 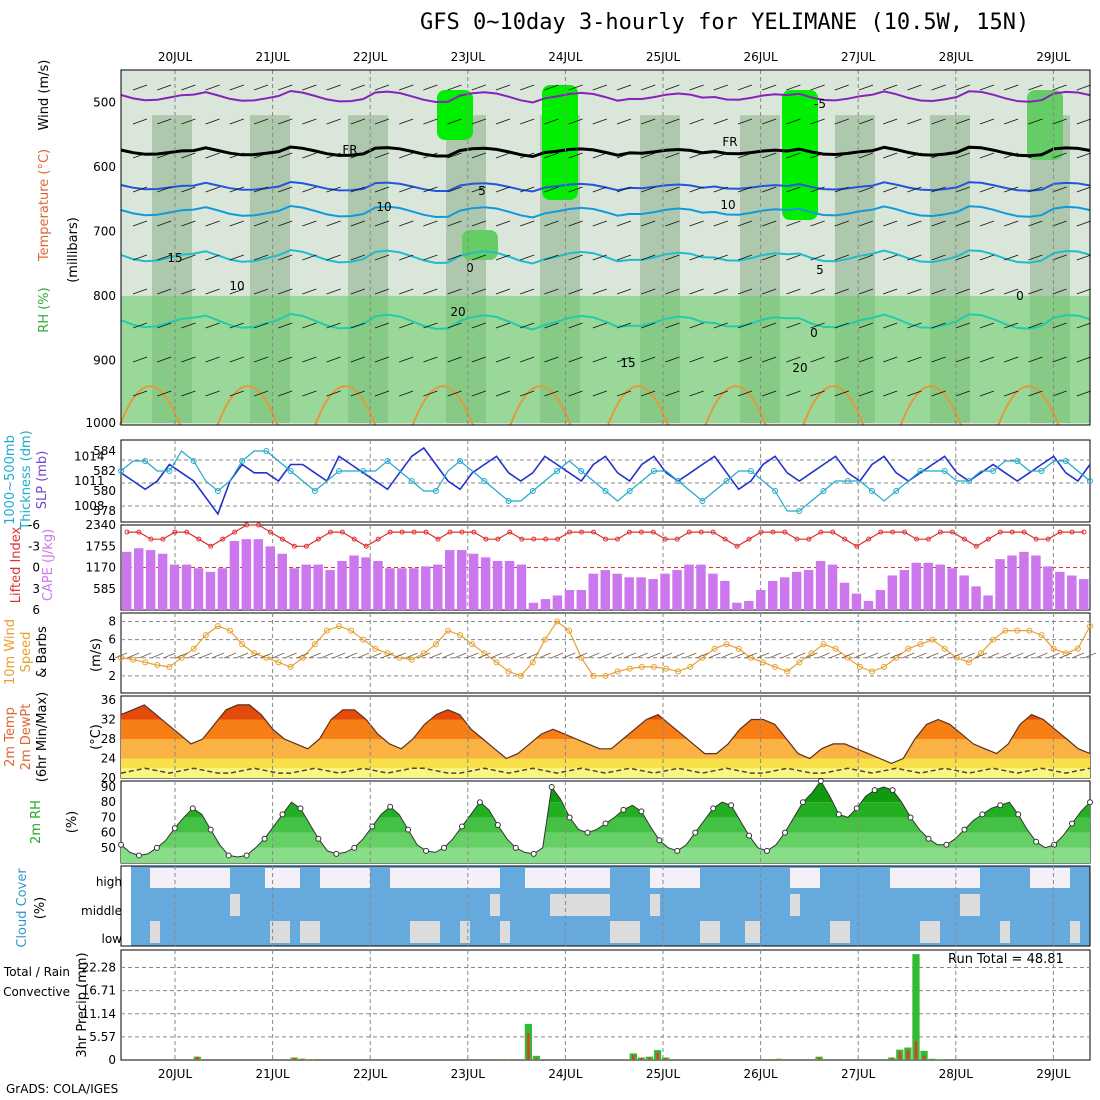 I want to click on wind-ytick-2: 2, so click(x=112, y=676).